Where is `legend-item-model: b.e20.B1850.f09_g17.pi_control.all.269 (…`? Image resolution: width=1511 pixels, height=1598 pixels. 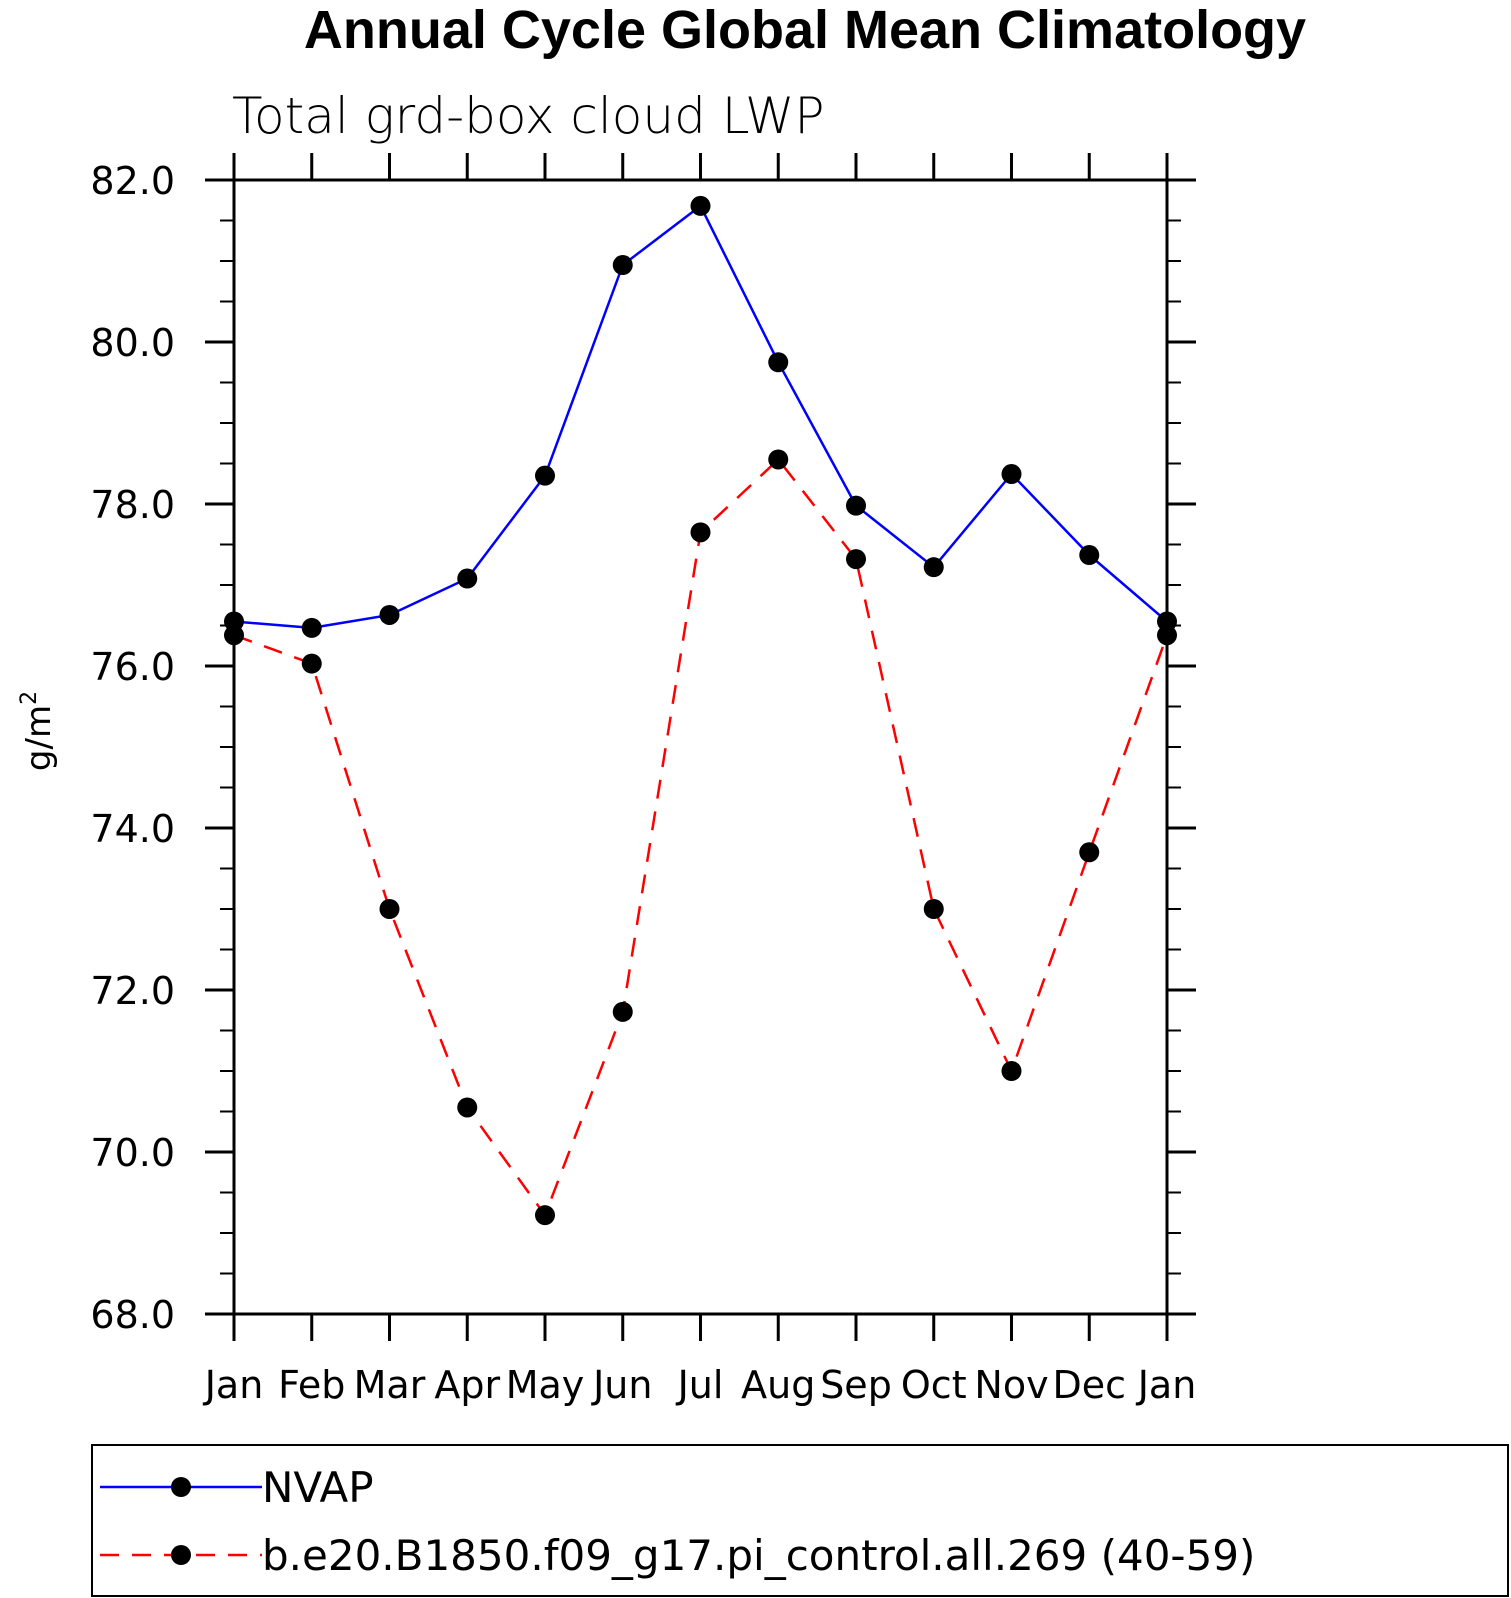 legend-item-model: b.e20.B1850.f09_g17.pi_control.all.269 (… is located at coordinates (677, 1555).